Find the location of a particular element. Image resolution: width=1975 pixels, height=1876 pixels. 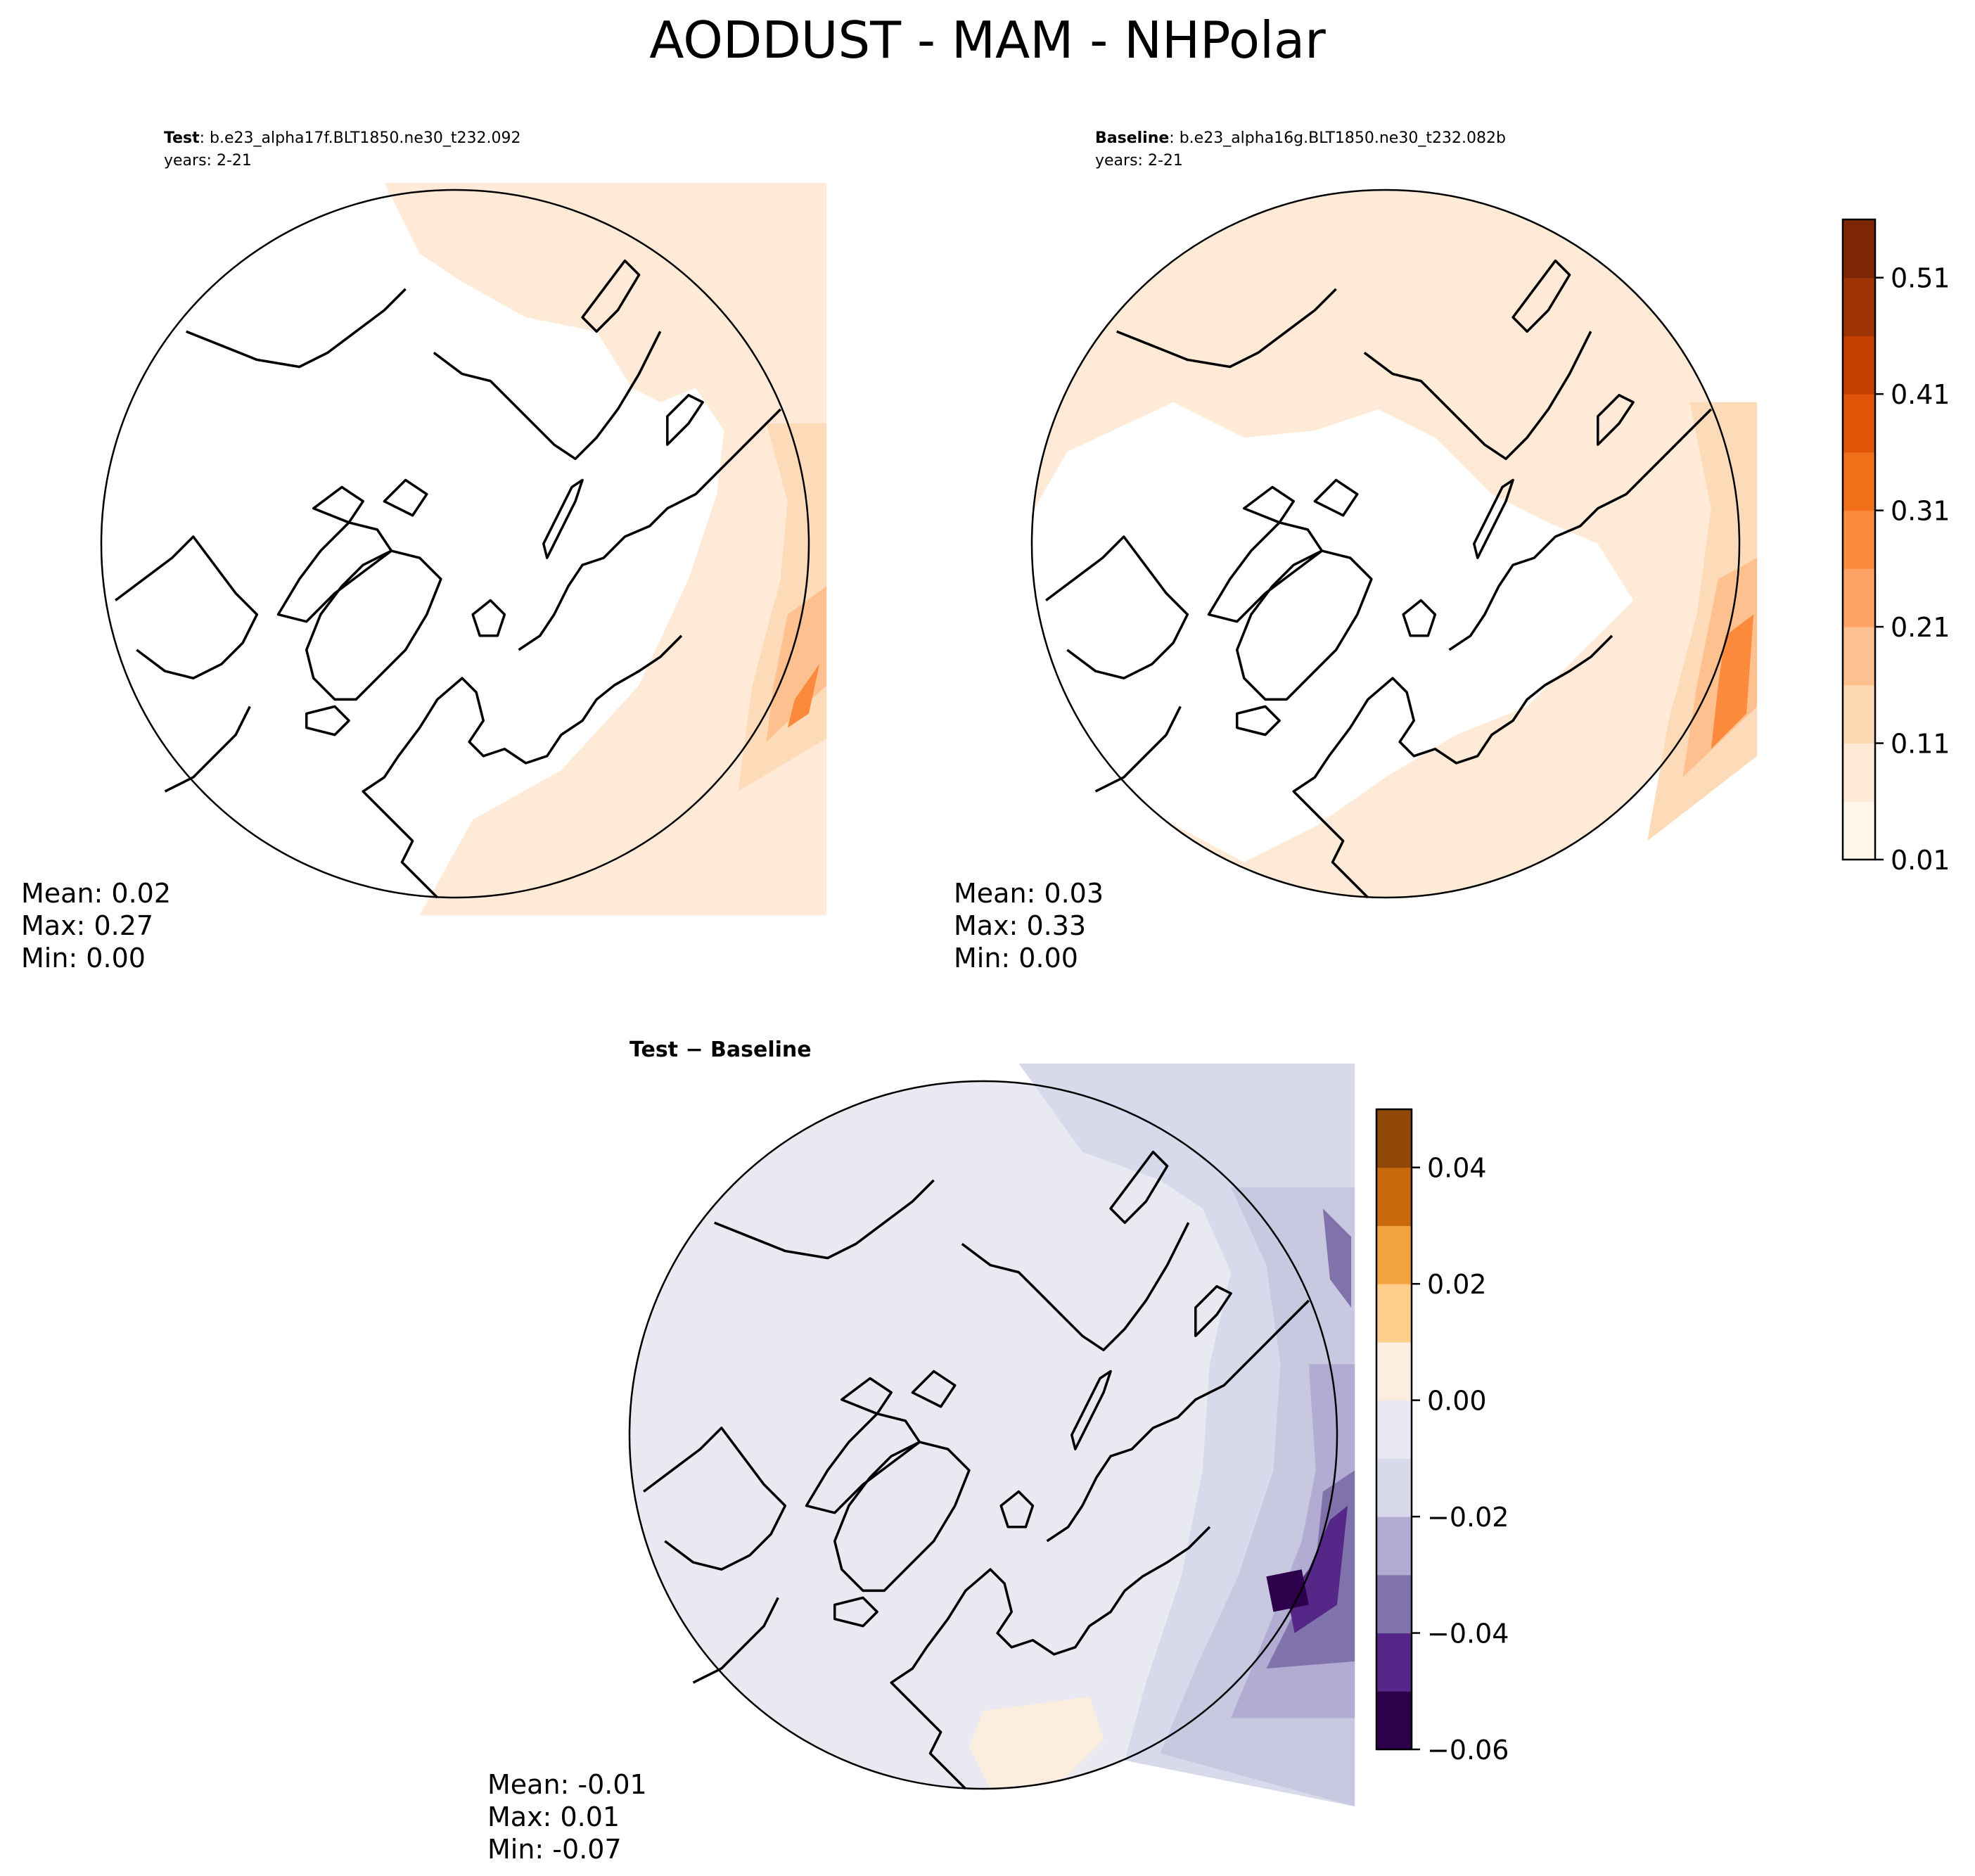

diff-colorbar: −0.06 −0.04 −0.02 0.00 0.02 0.04 is located at coordinates (1442, 1437).